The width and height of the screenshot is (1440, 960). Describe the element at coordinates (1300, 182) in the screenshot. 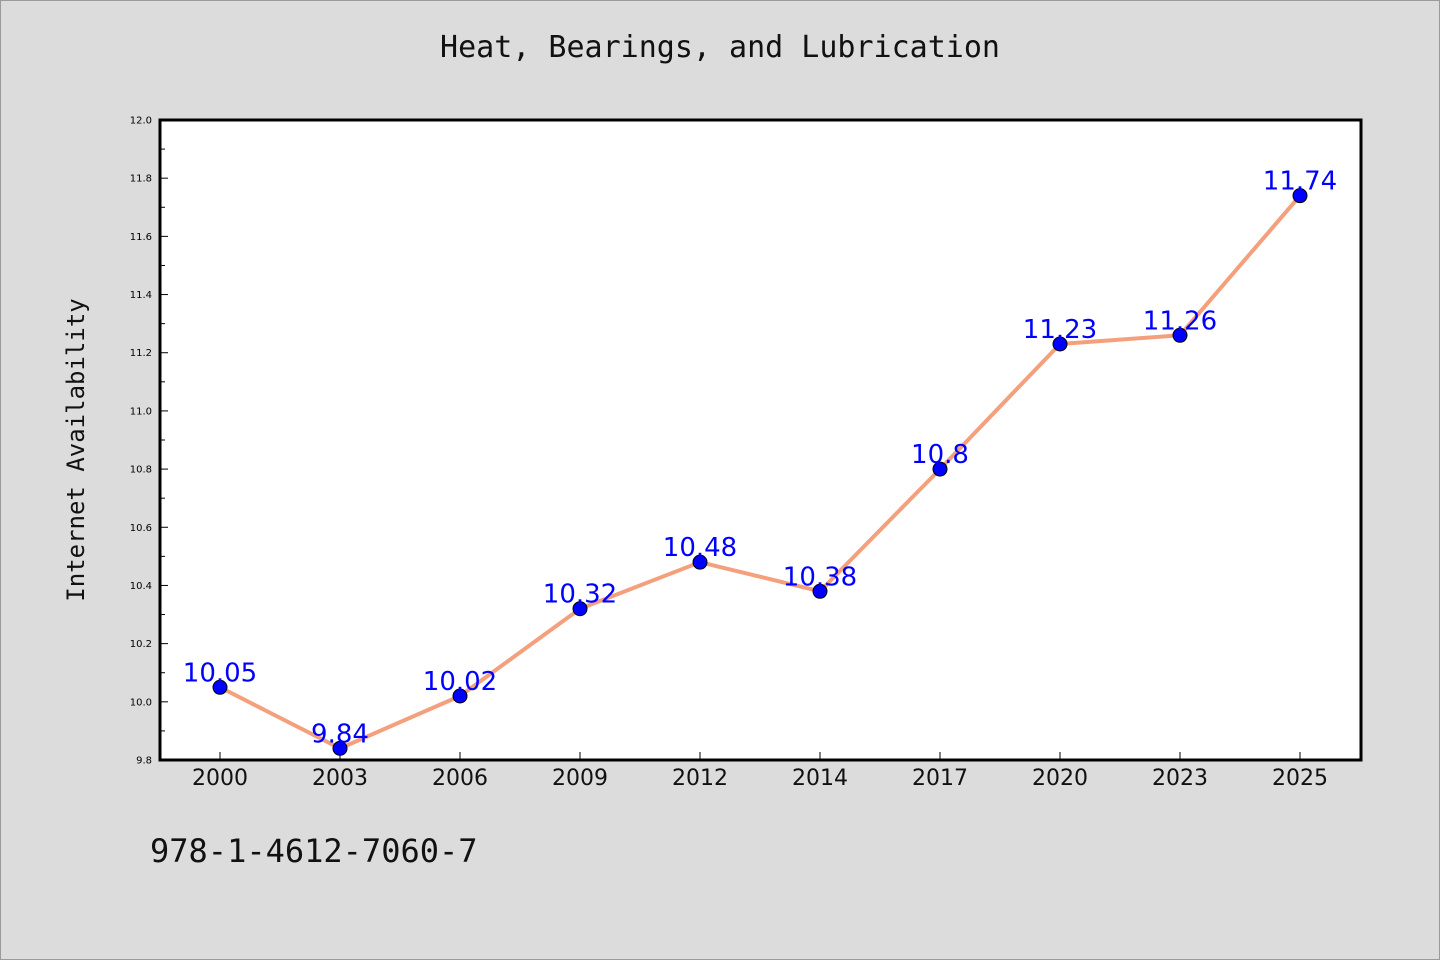

I see `data-label: 11.74` at that location.